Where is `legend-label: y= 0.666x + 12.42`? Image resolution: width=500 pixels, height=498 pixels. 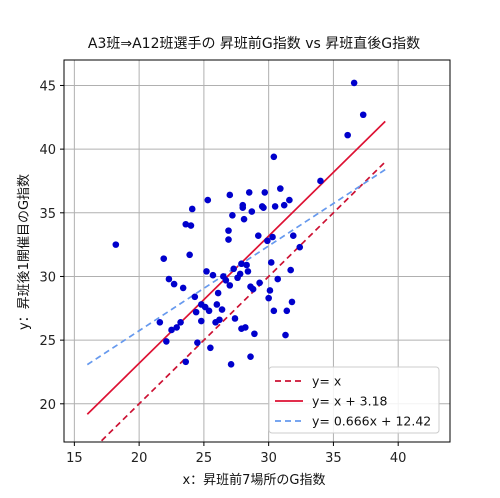
legend-label: y= 0.666x + 12.42 is located at coordinates (371, 421).